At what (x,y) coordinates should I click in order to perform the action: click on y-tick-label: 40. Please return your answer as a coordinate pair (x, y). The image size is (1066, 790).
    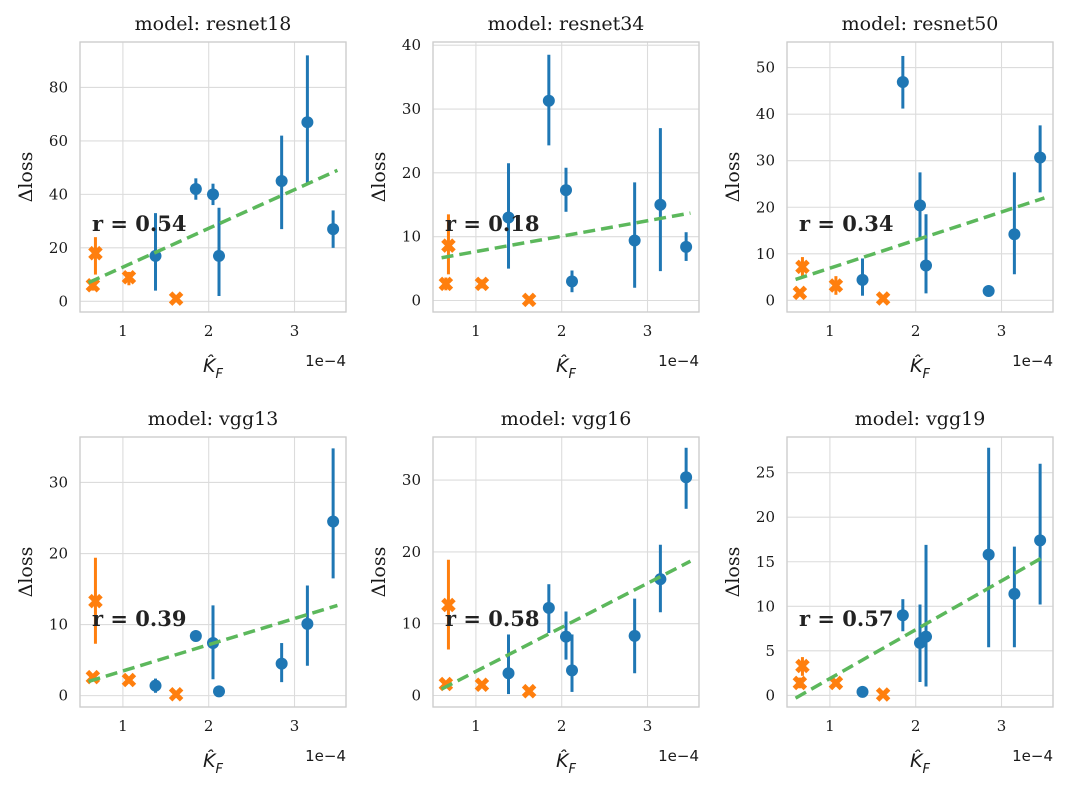
    Looking at the image, I should click on (765, 114).